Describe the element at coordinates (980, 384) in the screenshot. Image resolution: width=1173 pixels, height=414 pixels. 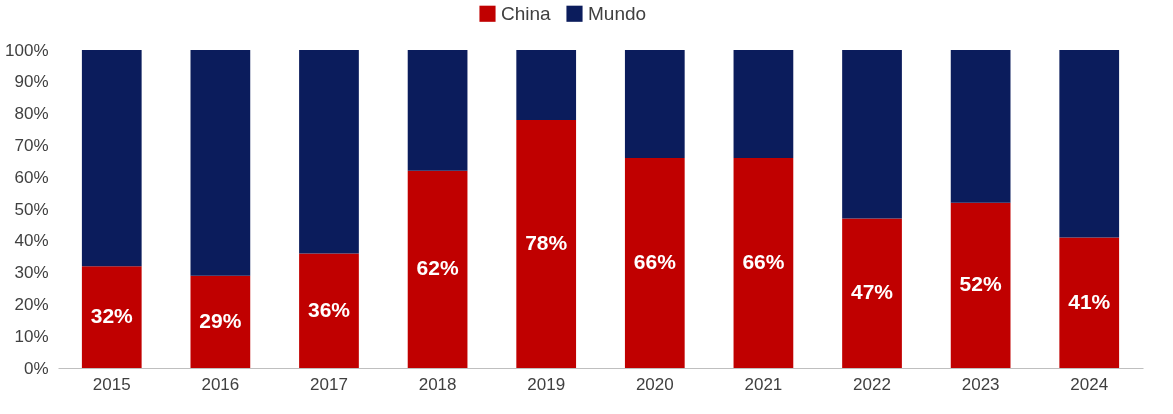
I see `x-tick-label: 2023` at that location.